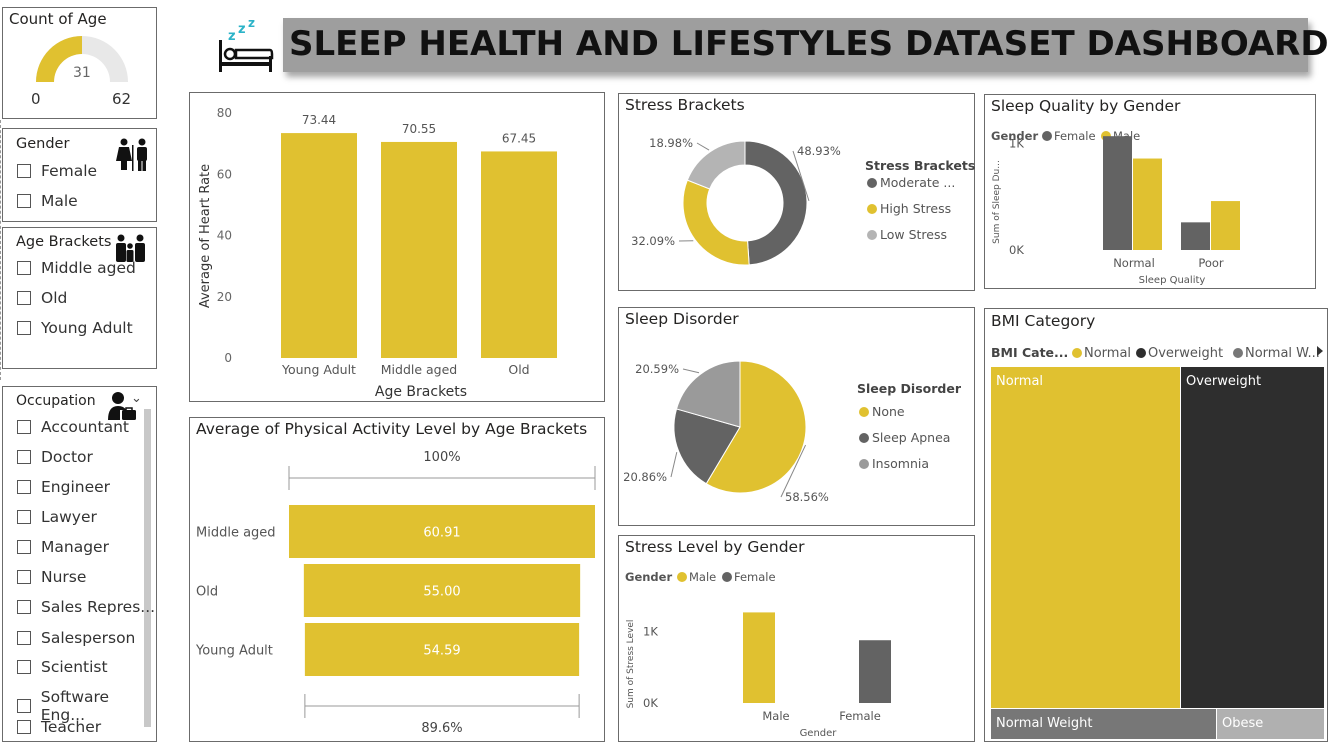 The image size is (1330, 743). What do you see at coordinates (121, 99) in the screenshot?
I see `gauge-max: 62` at bounding box center [121, 99].